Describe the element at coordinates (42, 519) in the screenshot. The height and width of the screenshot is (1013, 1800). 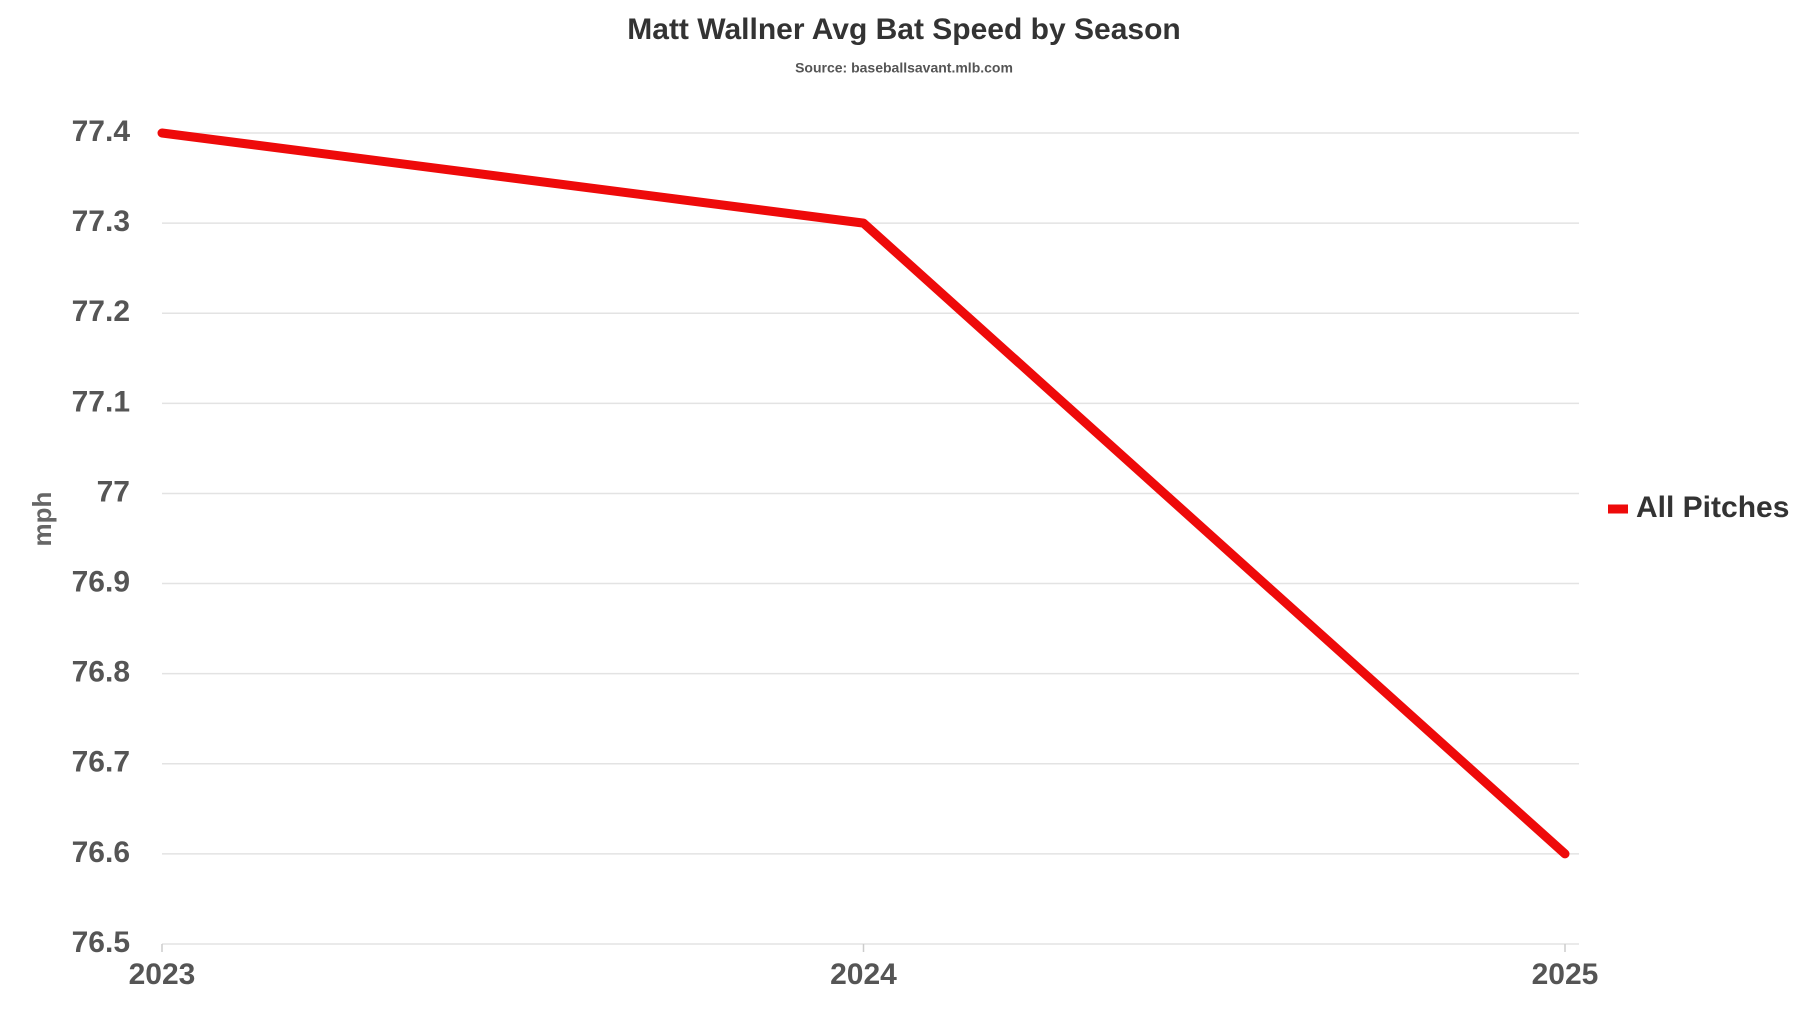
I see `y-axis-label: mph` at that location.